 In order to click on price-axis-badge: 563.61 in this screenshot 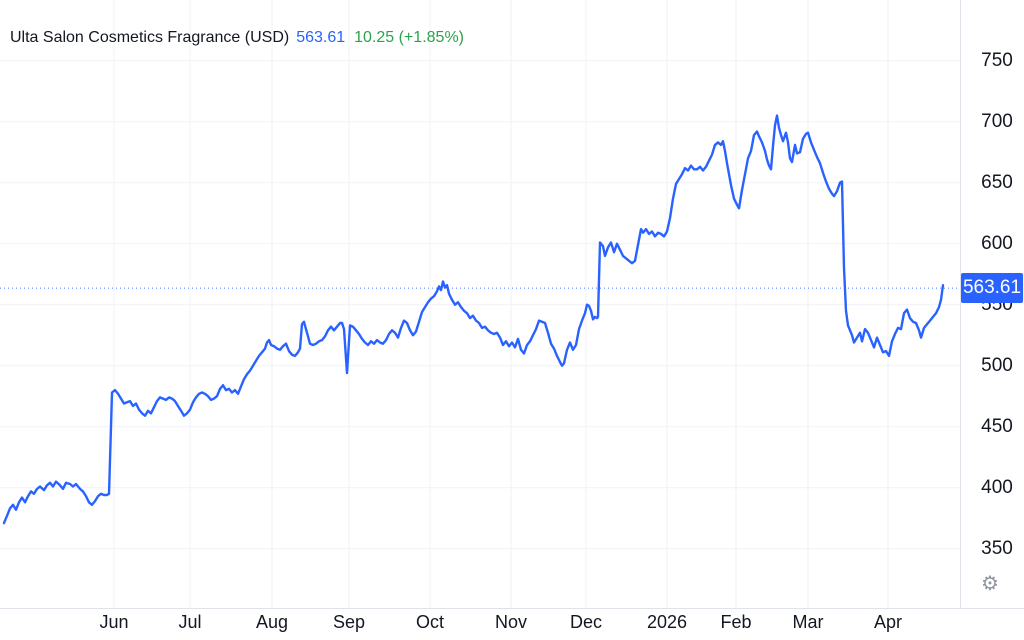, I will do `click(992, 288)`.